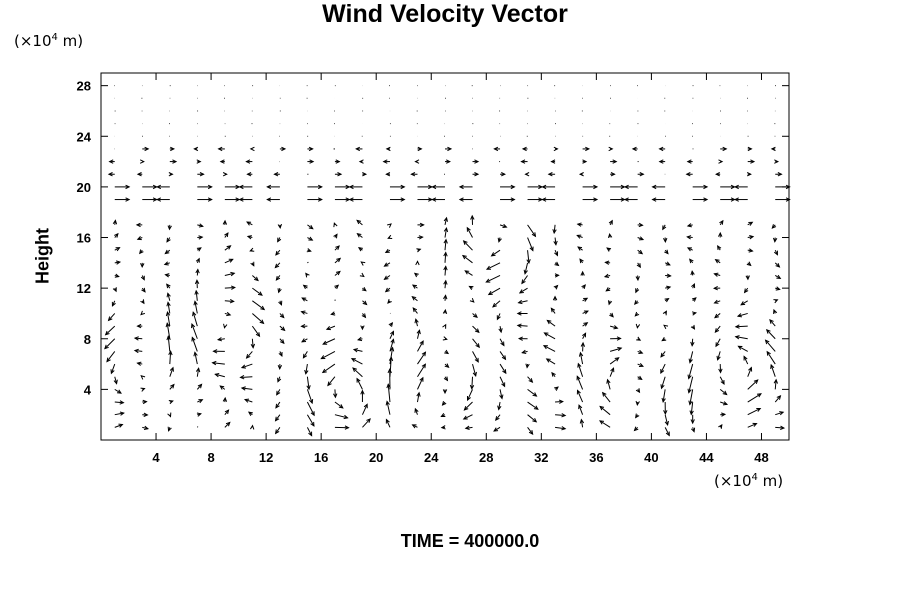  I want to click on x-tick-label: 32, so click(541, 457).